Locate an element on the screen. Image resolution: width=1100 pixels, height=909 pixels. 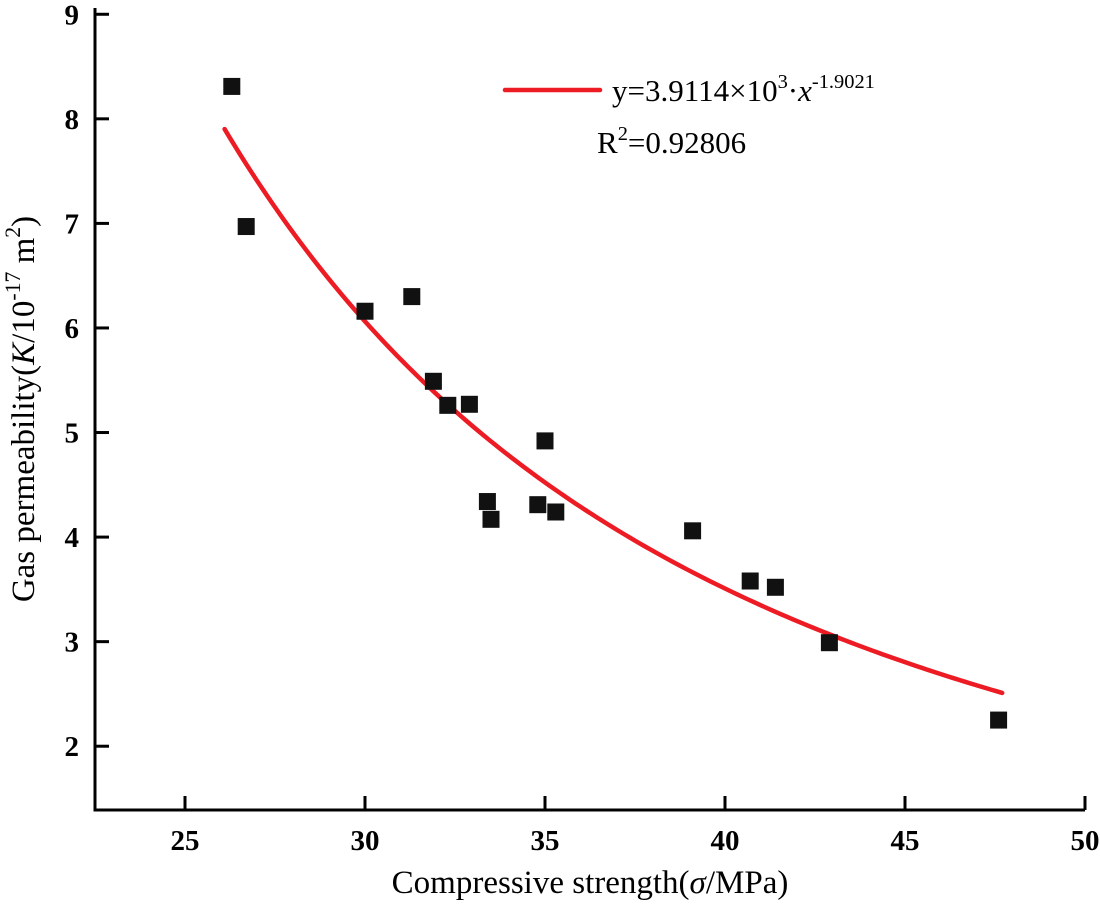
y-tick-label: 4 is located at coordinates (72, 538).